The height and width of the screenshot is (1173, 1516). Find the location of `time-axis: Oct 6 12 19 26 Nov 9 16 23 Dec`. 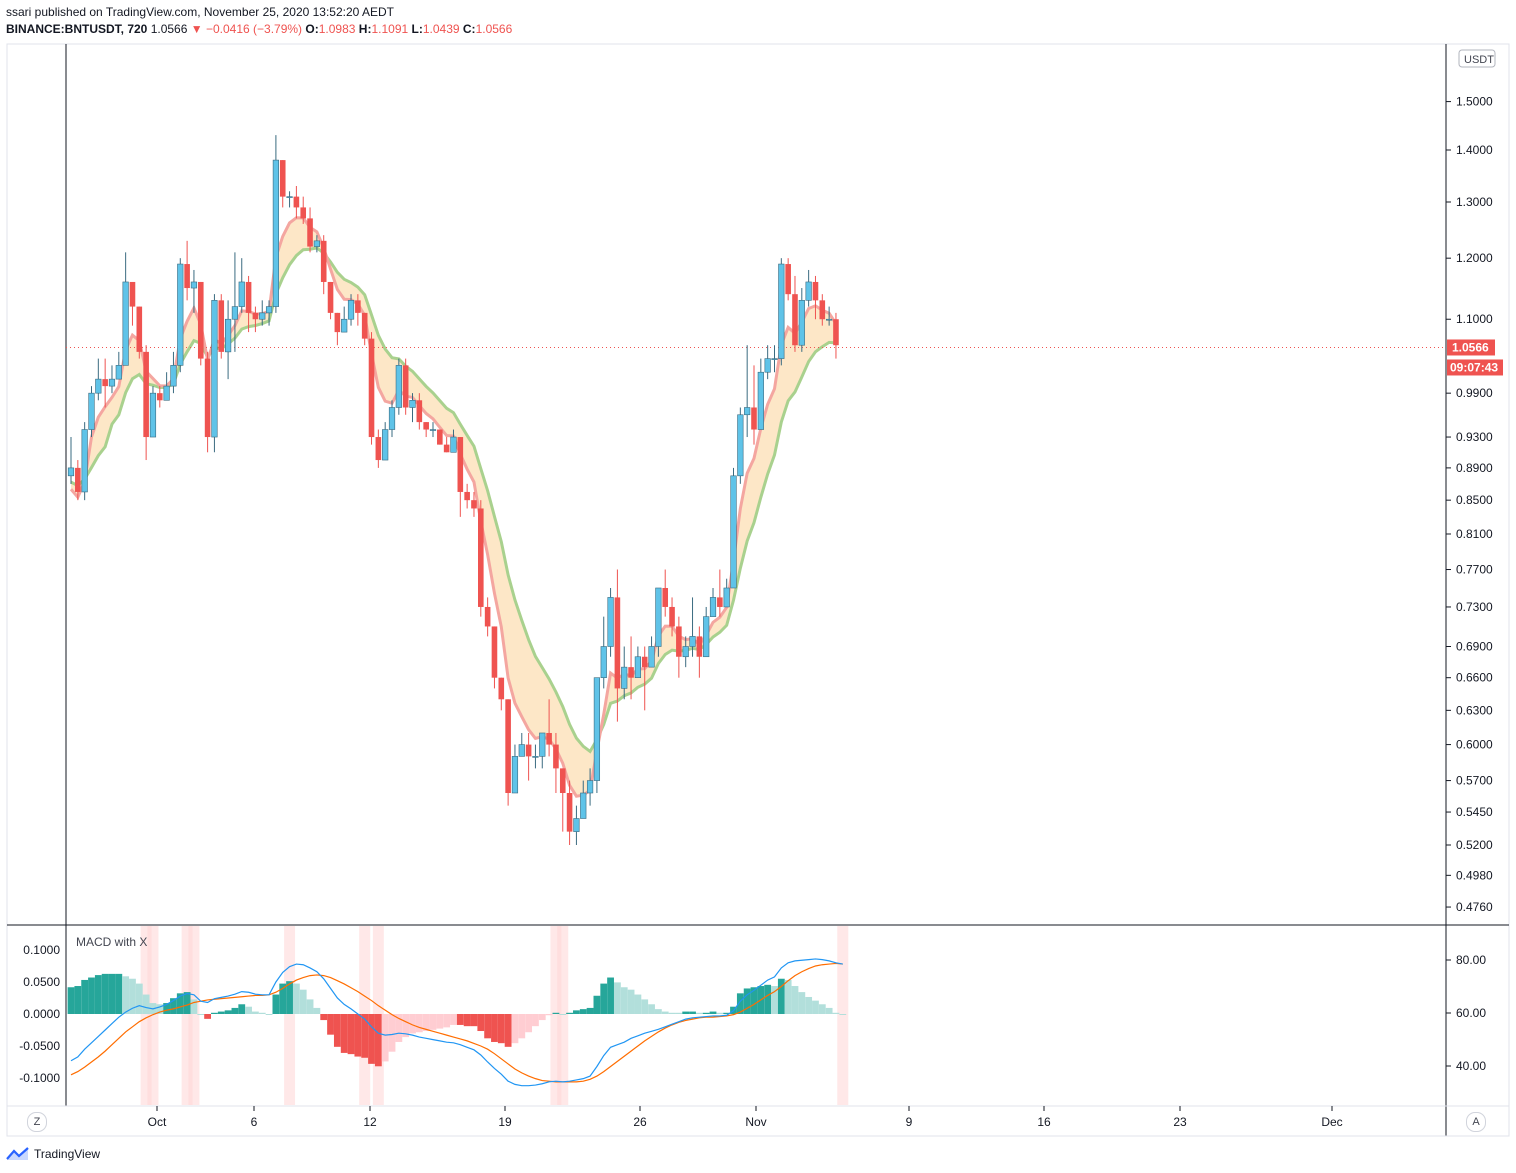

time-axis: Oct 6 12 19 26 Nov 9 16 23 Dec is located at coordinates (745, 1117).